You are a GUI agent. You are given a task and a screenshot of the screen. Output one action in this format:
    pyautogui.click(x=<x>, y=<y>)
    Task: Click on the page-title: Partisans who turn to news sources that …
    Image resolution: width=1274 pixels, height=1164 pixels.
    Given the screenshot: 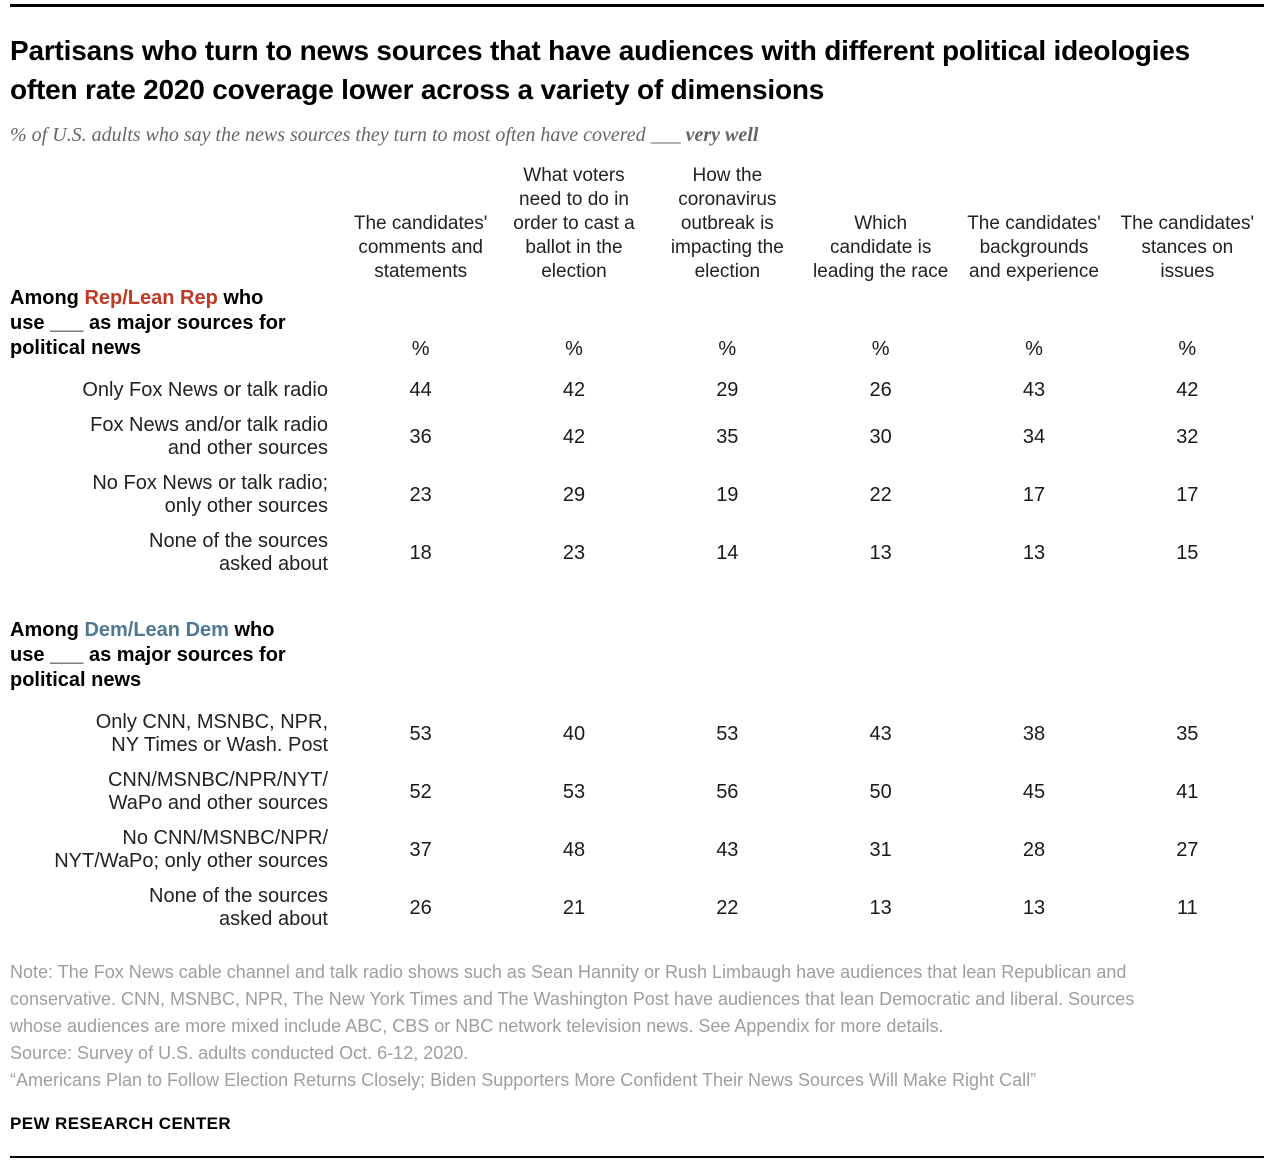 What is the action you would take?
    pyautogui.click(x=600, y=70)
    